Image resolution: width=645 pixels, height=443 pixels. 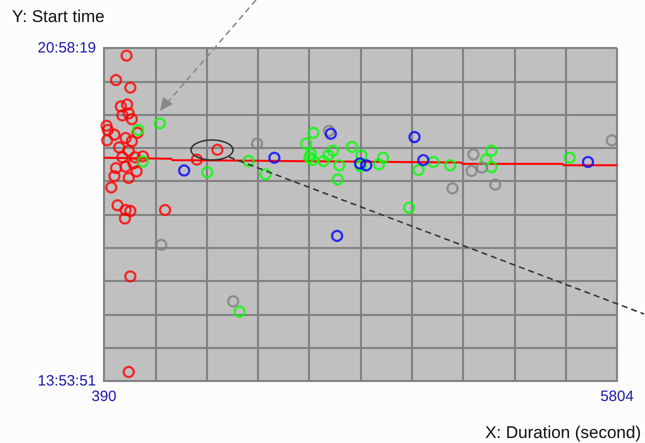 What do you see at coordinates (58, 16) in the screenshot?
I see `y-axis-title: Y: Start time` at bounding box center [58, 16].